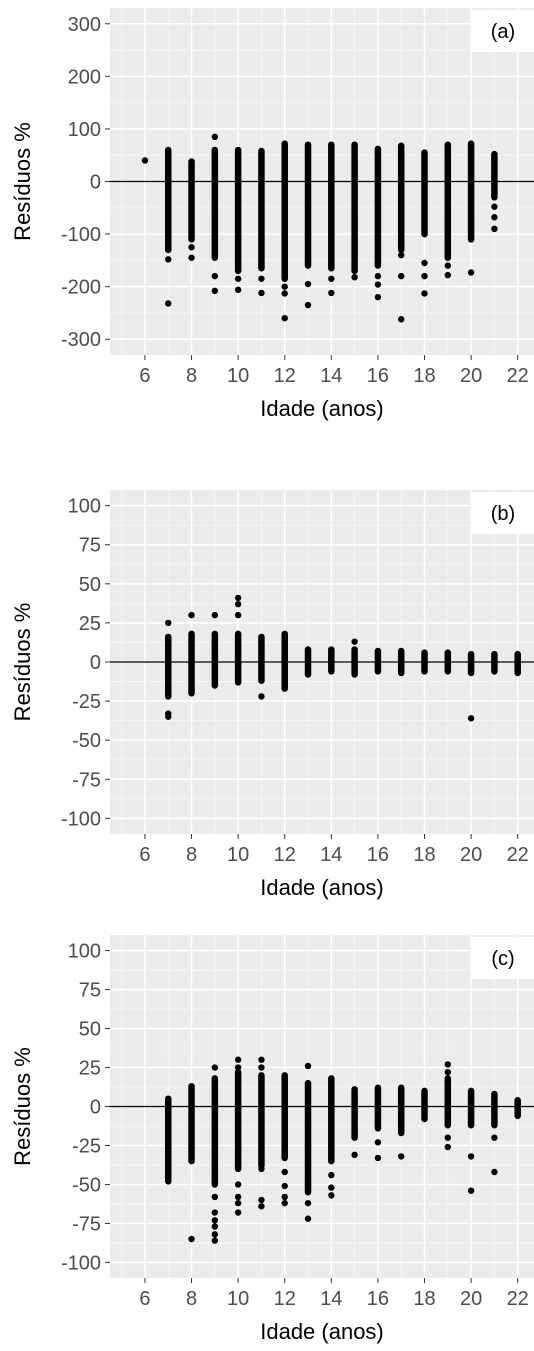 The image size is (534, 1351). What do you see at coordinates (81, 340) in the screenshot?
I see `y-tick-label: -300` at bounding box center [81, 340].